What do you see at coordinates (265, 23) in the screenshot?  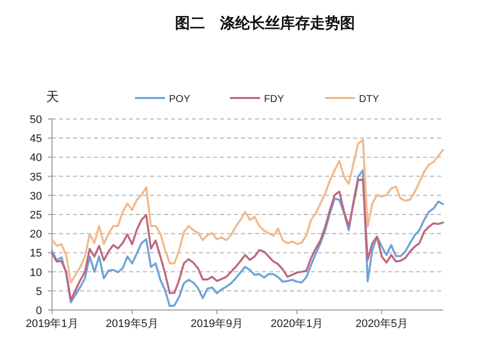 I see `chart-title: 图二 涤纶长丝库存走势图` at bounding box center [265, 23].